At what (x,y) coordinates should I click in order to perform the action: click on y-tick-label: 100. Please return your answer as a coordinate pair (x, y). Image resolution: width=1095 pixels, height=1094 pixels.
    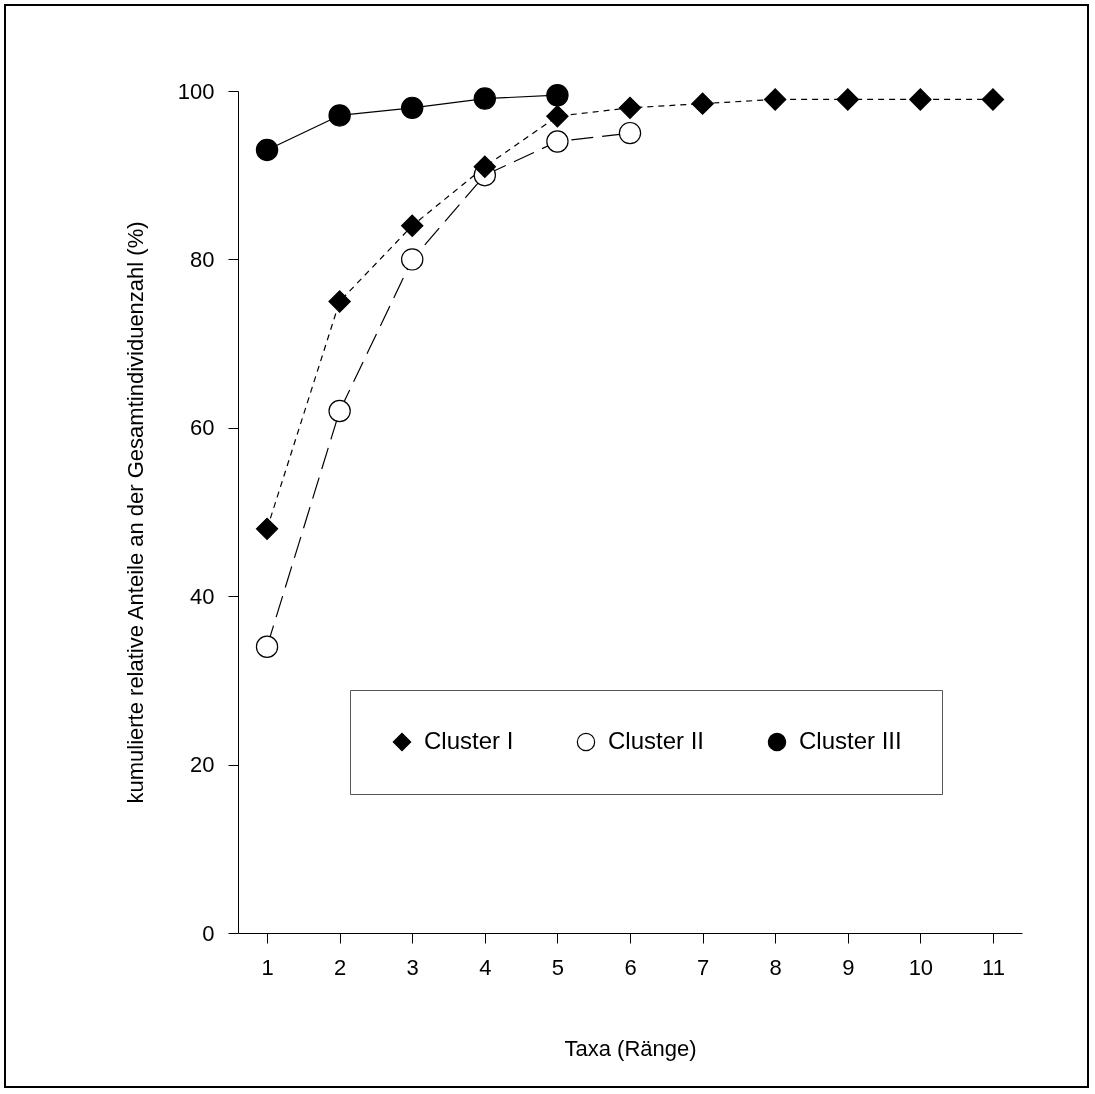
    Looking at the image, I should click on (196, 91).